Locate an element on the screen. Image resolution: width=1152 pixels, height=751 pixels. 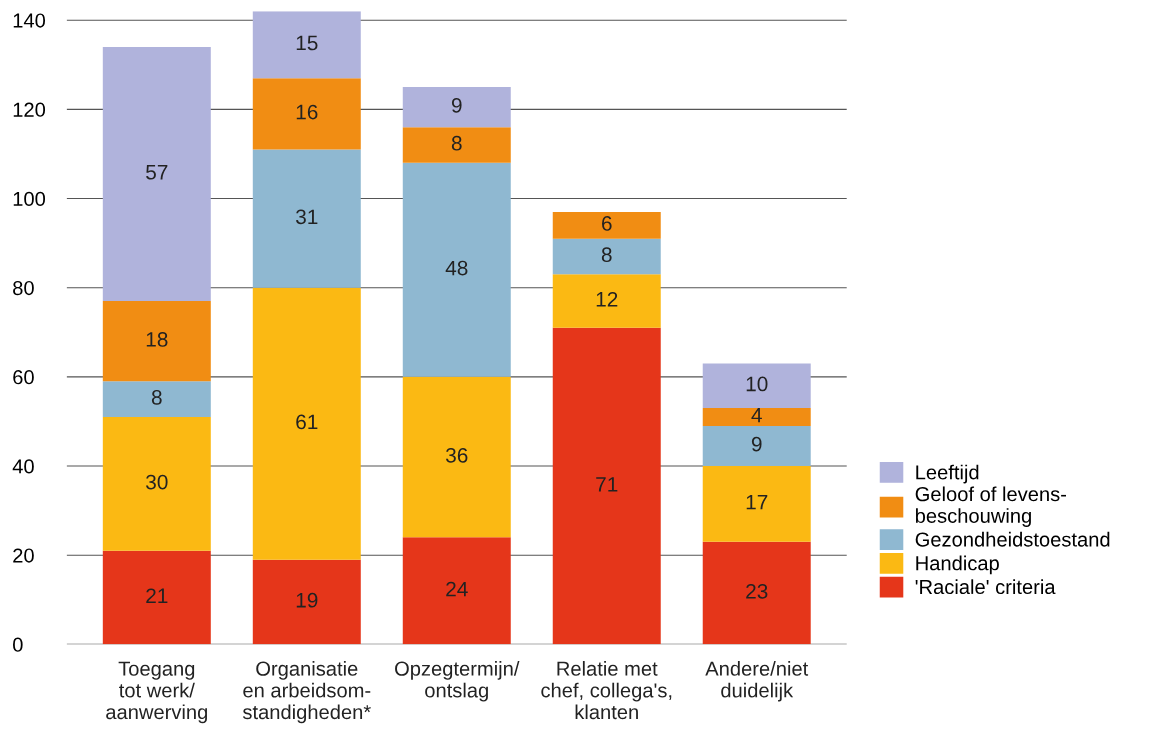
data-label: 6 is located at coordinates (607, 223).